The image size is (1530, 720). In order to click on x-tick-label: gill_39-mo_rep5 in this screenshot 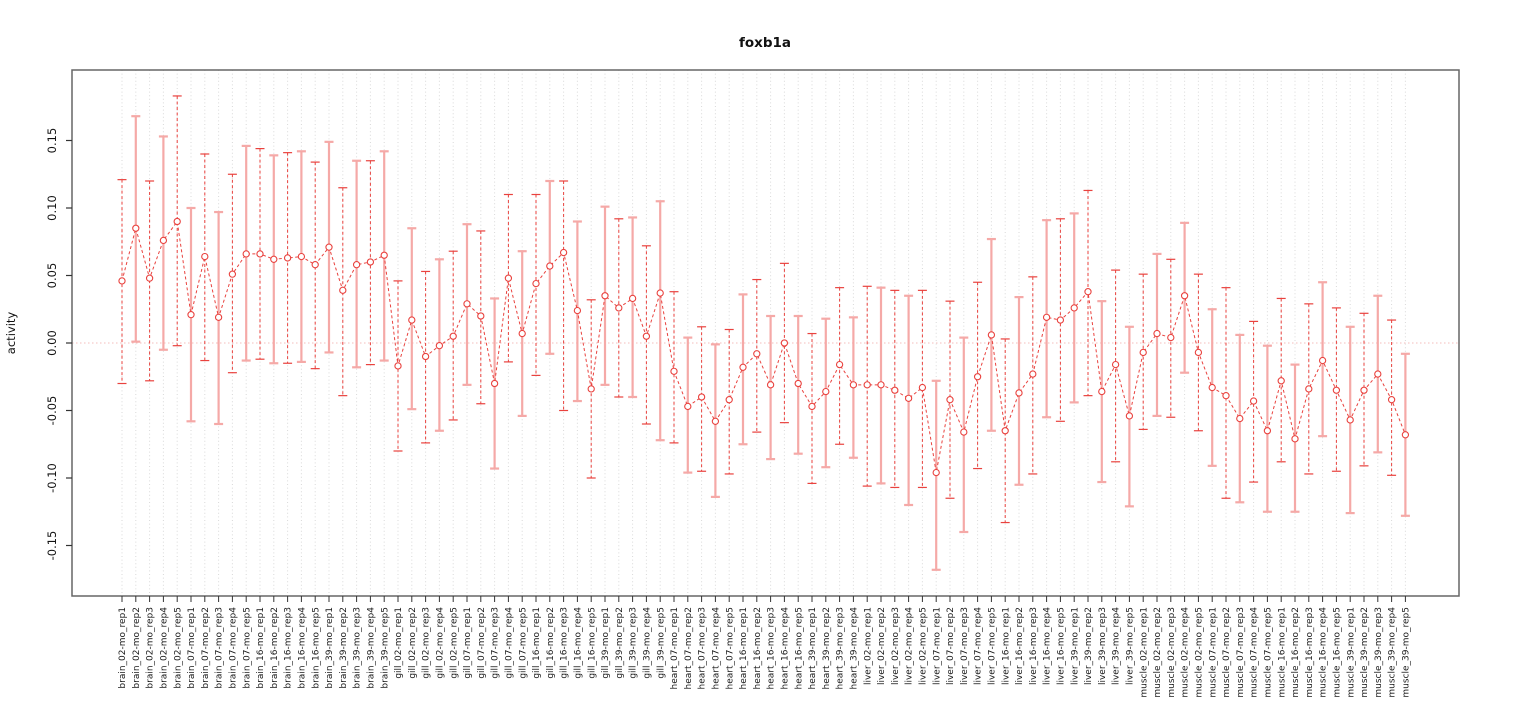, I will do `click(661, 643)`.